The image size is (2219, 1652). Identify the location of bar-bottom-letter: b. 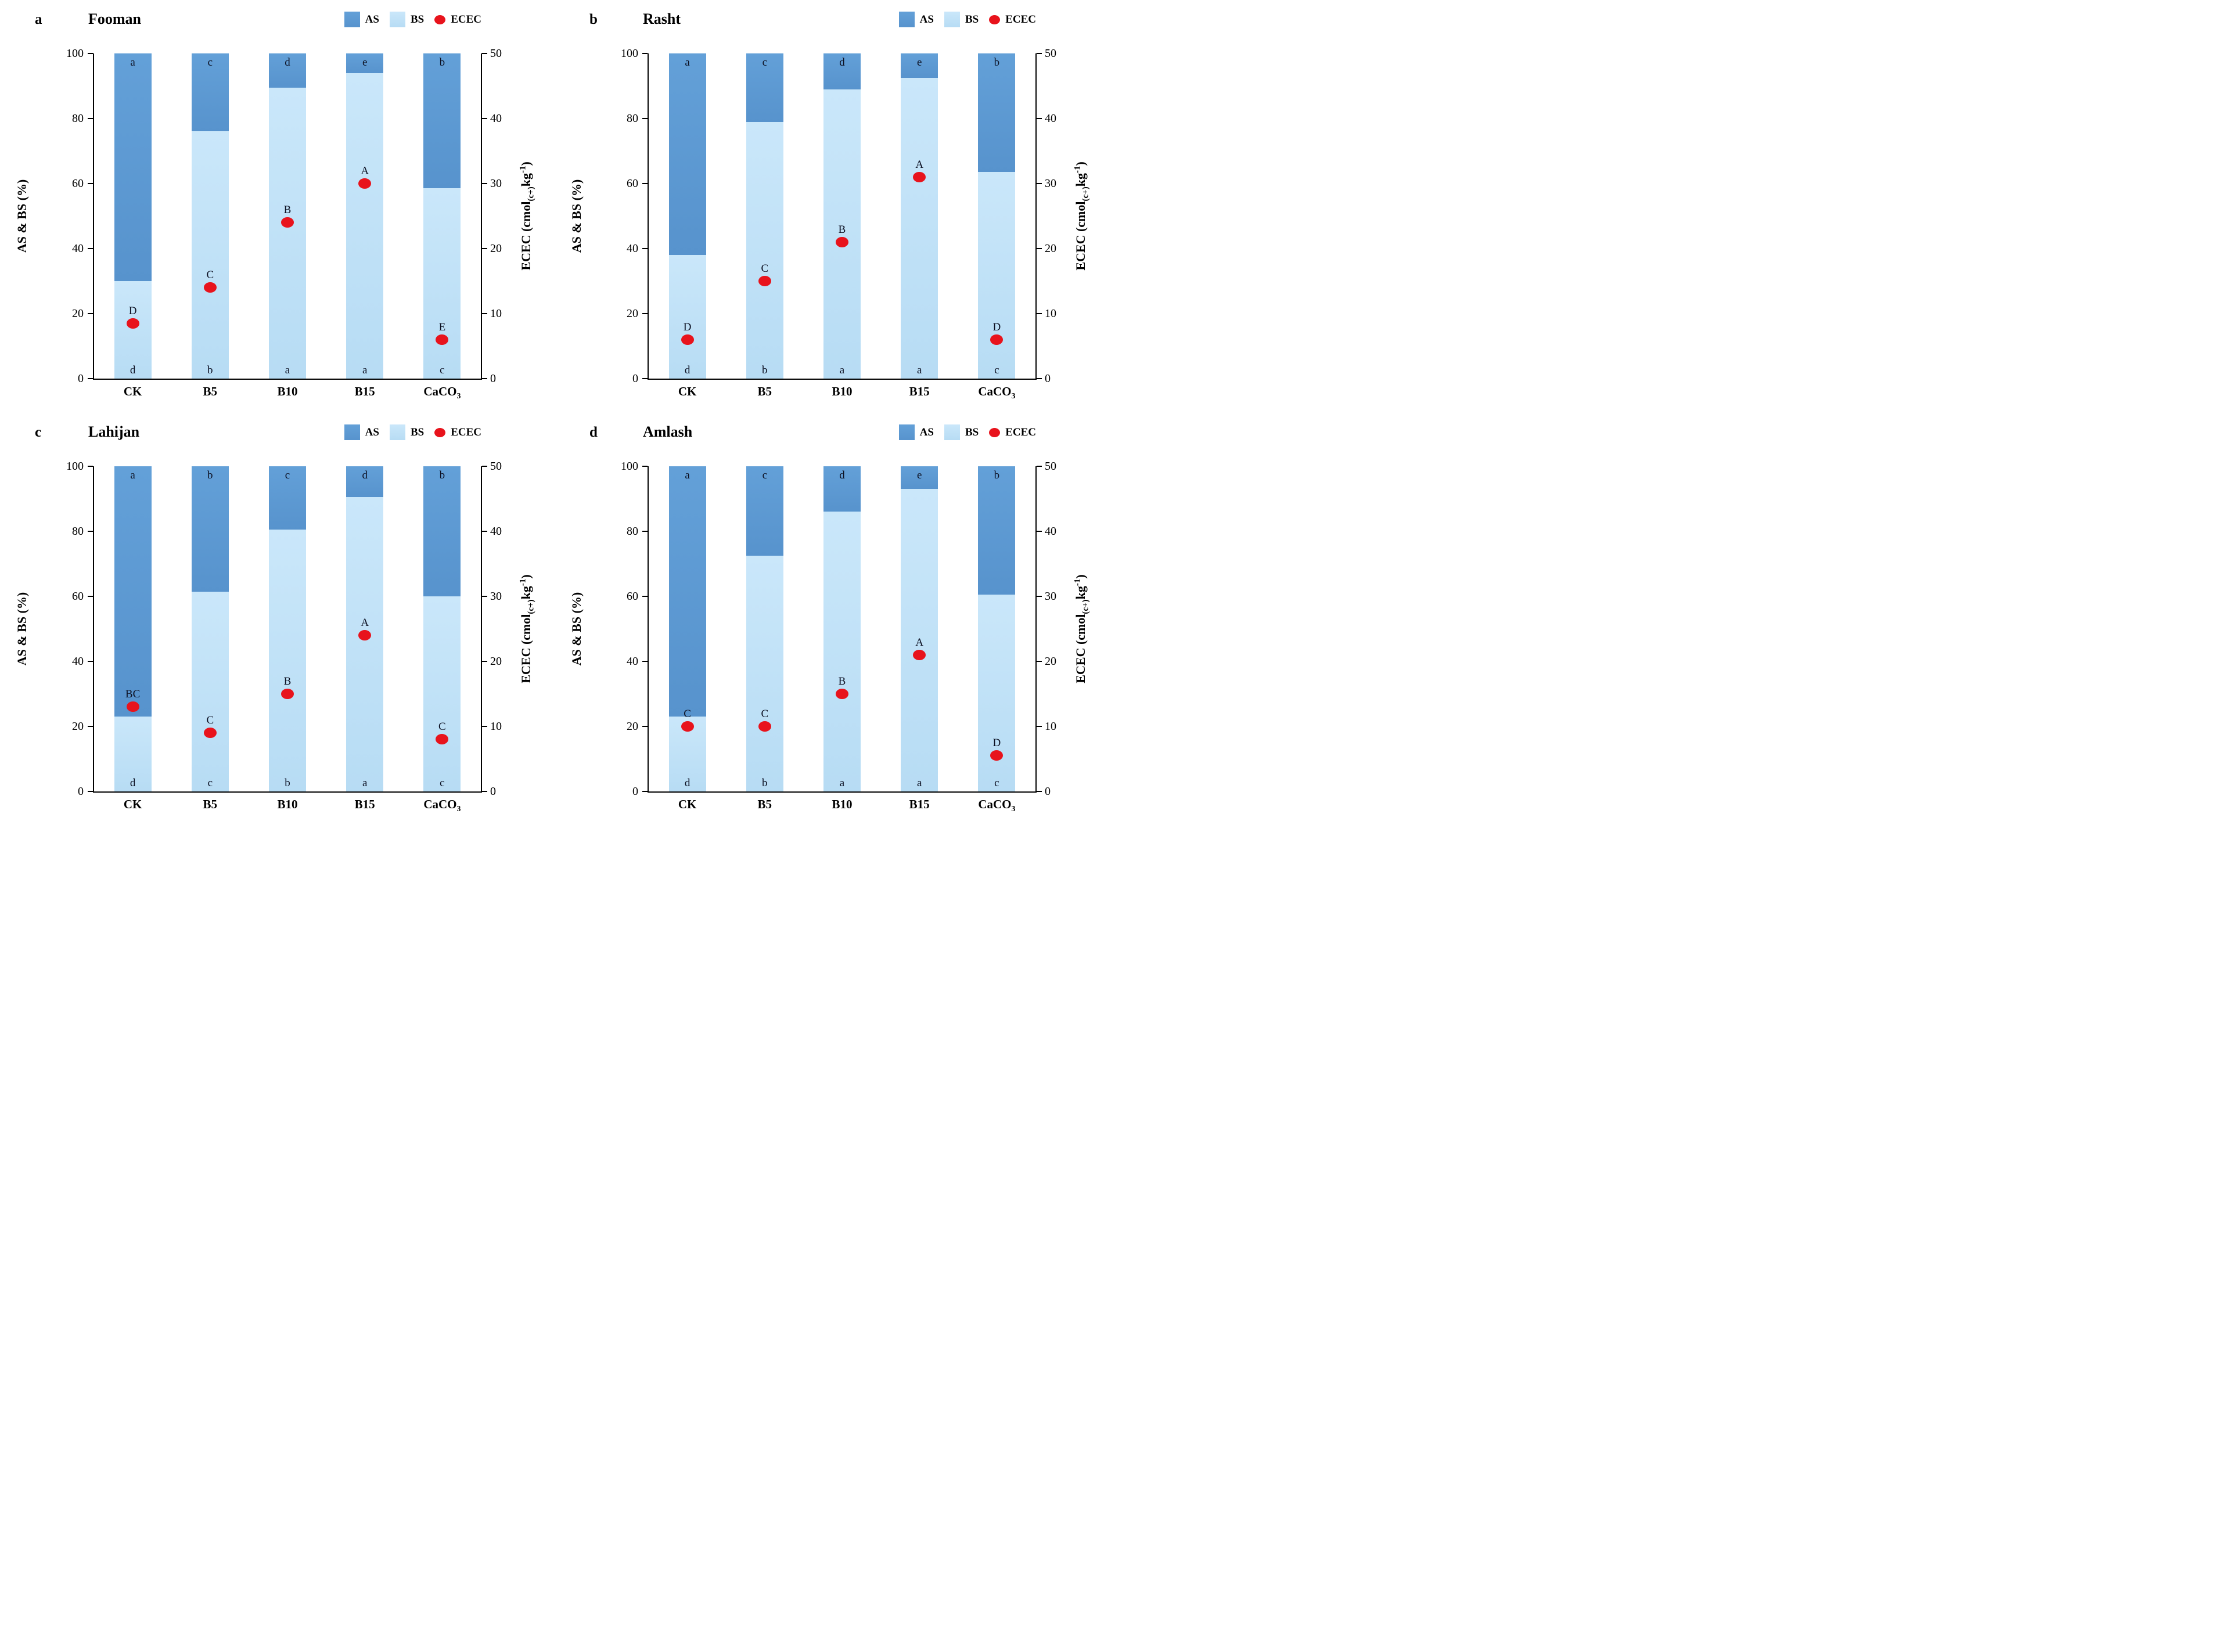
(287, 783).